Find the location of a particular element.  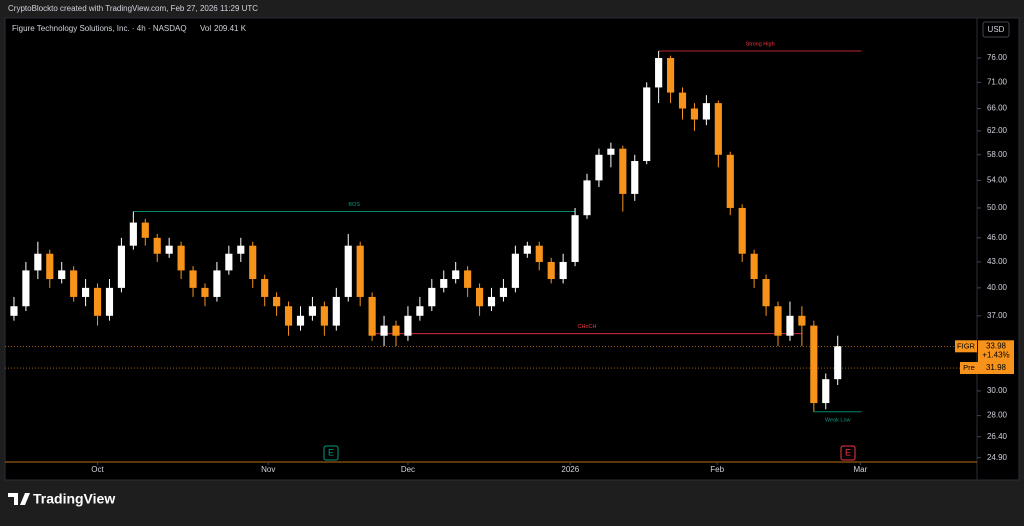

brand-name: TradingView is located at coordinates (74, 499).